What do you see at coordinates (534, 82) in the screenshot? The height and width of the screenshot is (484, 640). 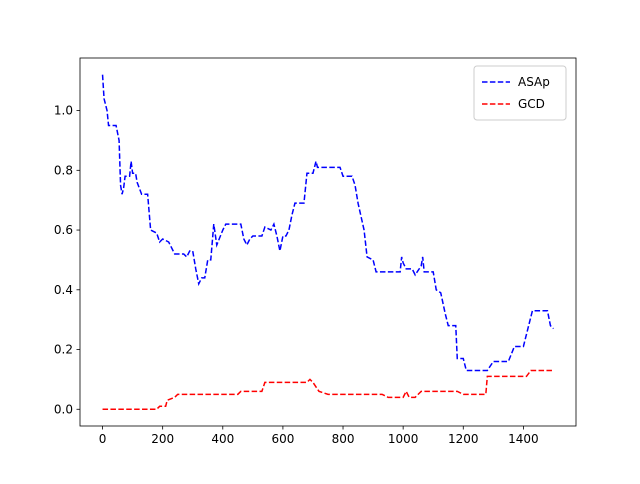 I see `legend-label: ASAp` at bounding box center [534, 82].